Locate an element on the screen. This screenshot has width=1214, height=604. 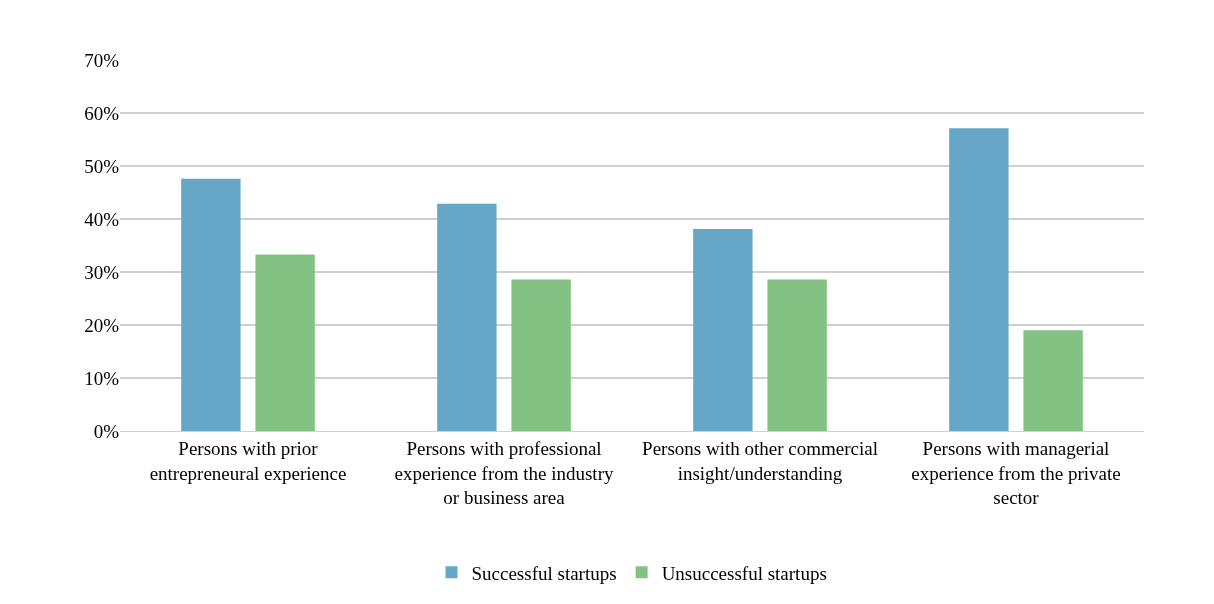
legend-label: Successful startups is located at coordinates (544, 573).